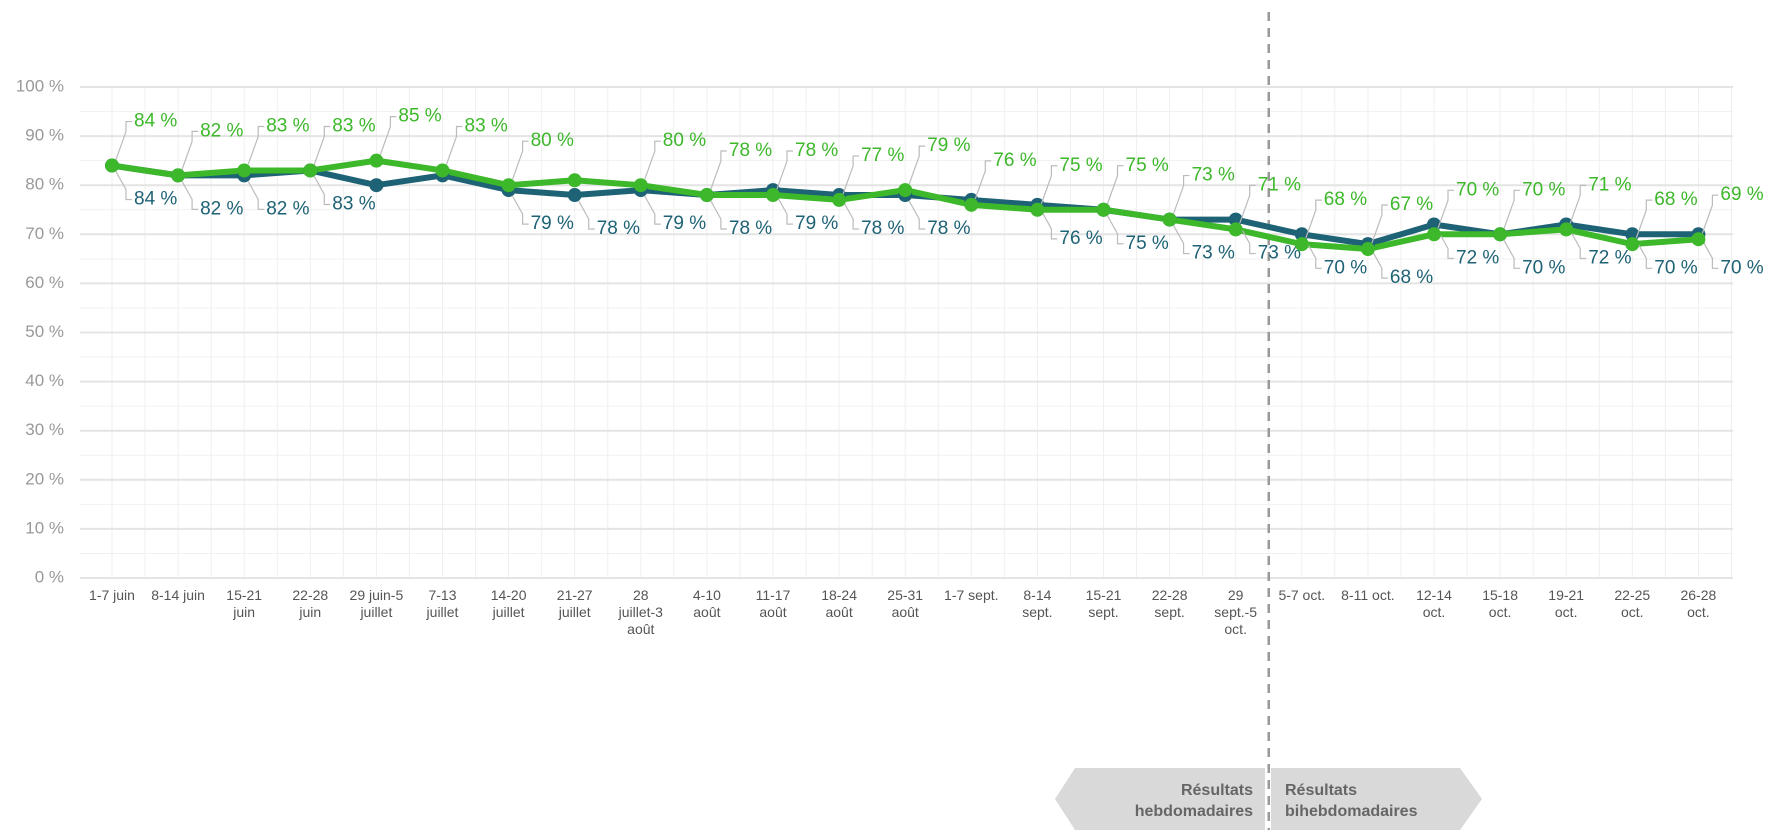  What do you see at coordinates (1103, 603) in the screenshot?
I see `x-tick-label: 15-21 sept.` at bounding box center [1103, 603].